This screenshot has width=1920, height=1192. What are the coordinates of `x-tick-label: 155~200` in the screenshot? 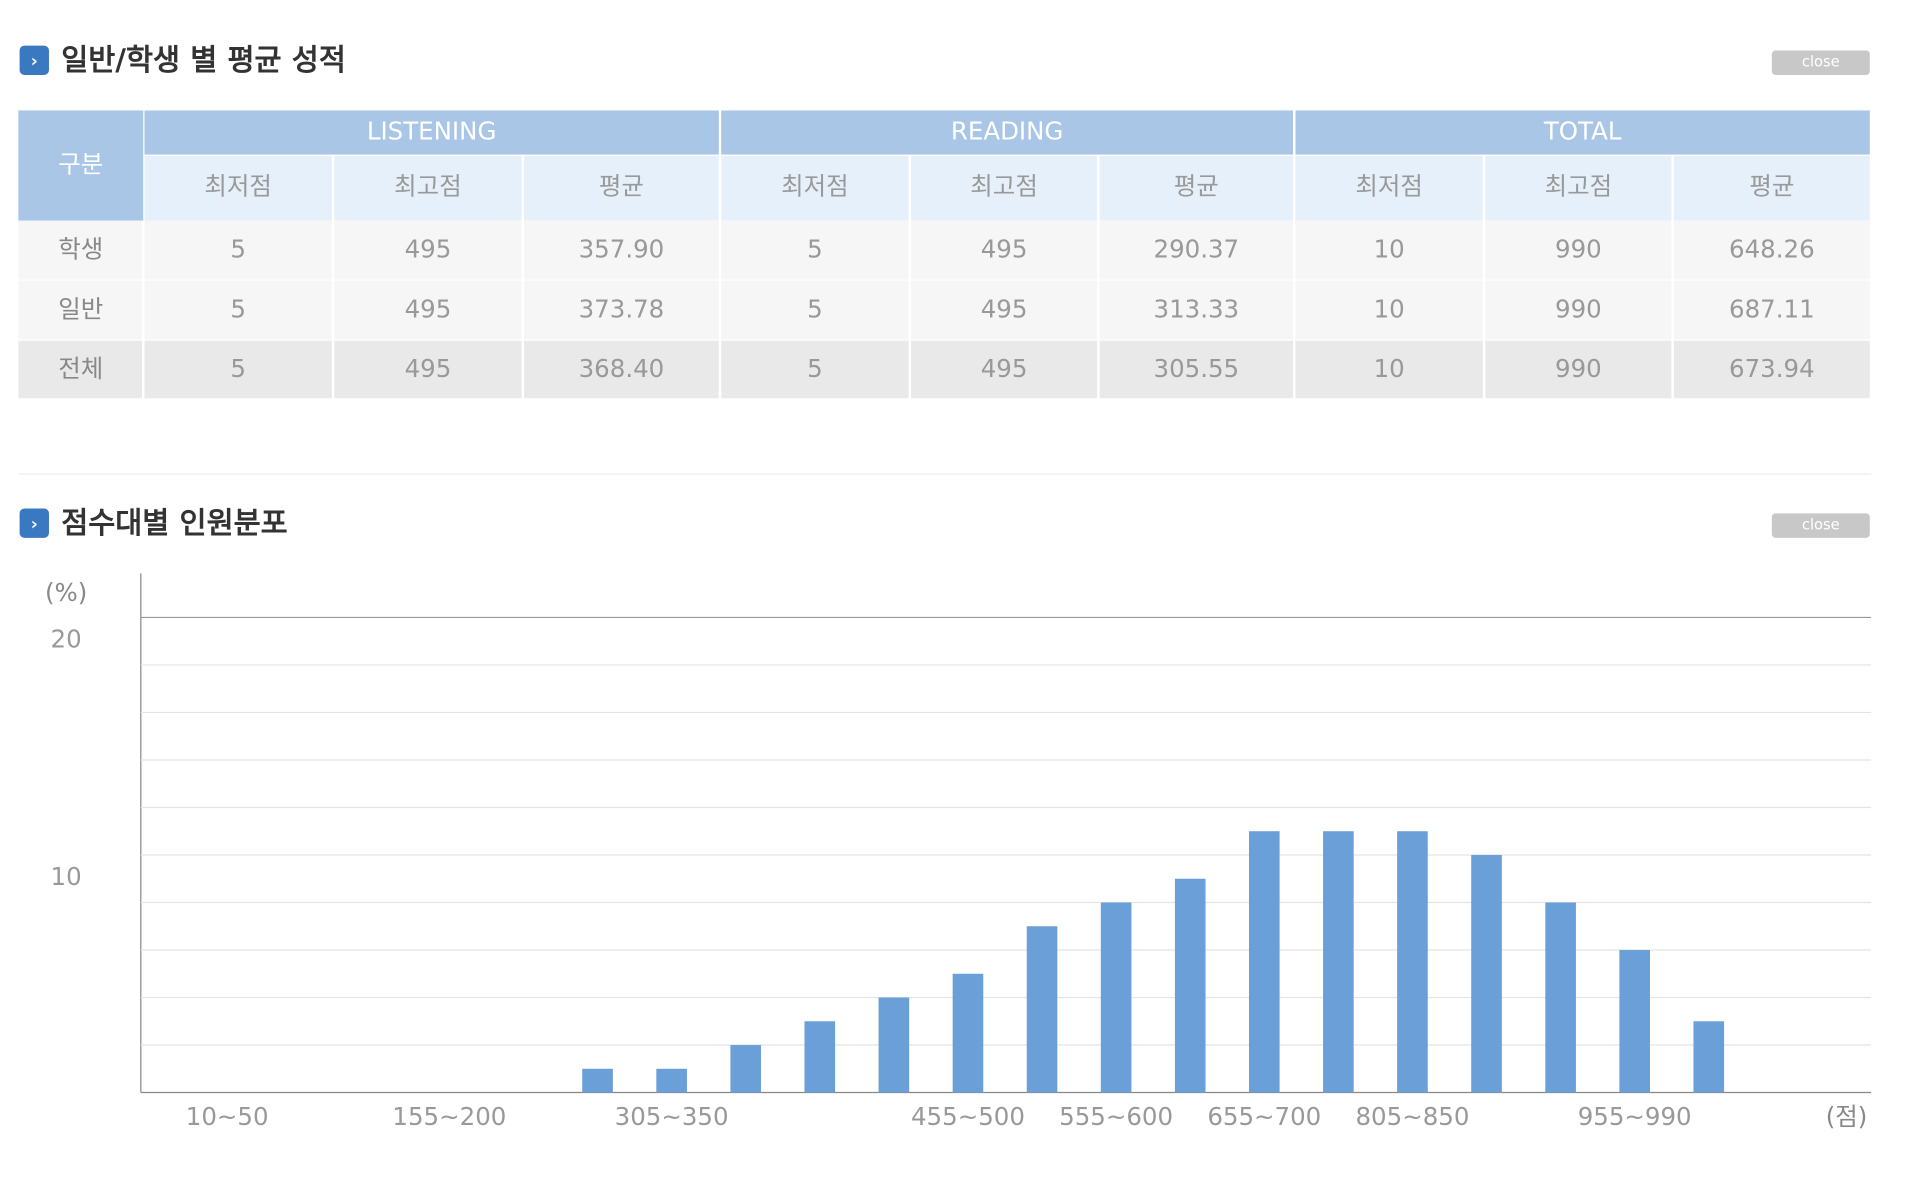 It's located at (449, 1116).